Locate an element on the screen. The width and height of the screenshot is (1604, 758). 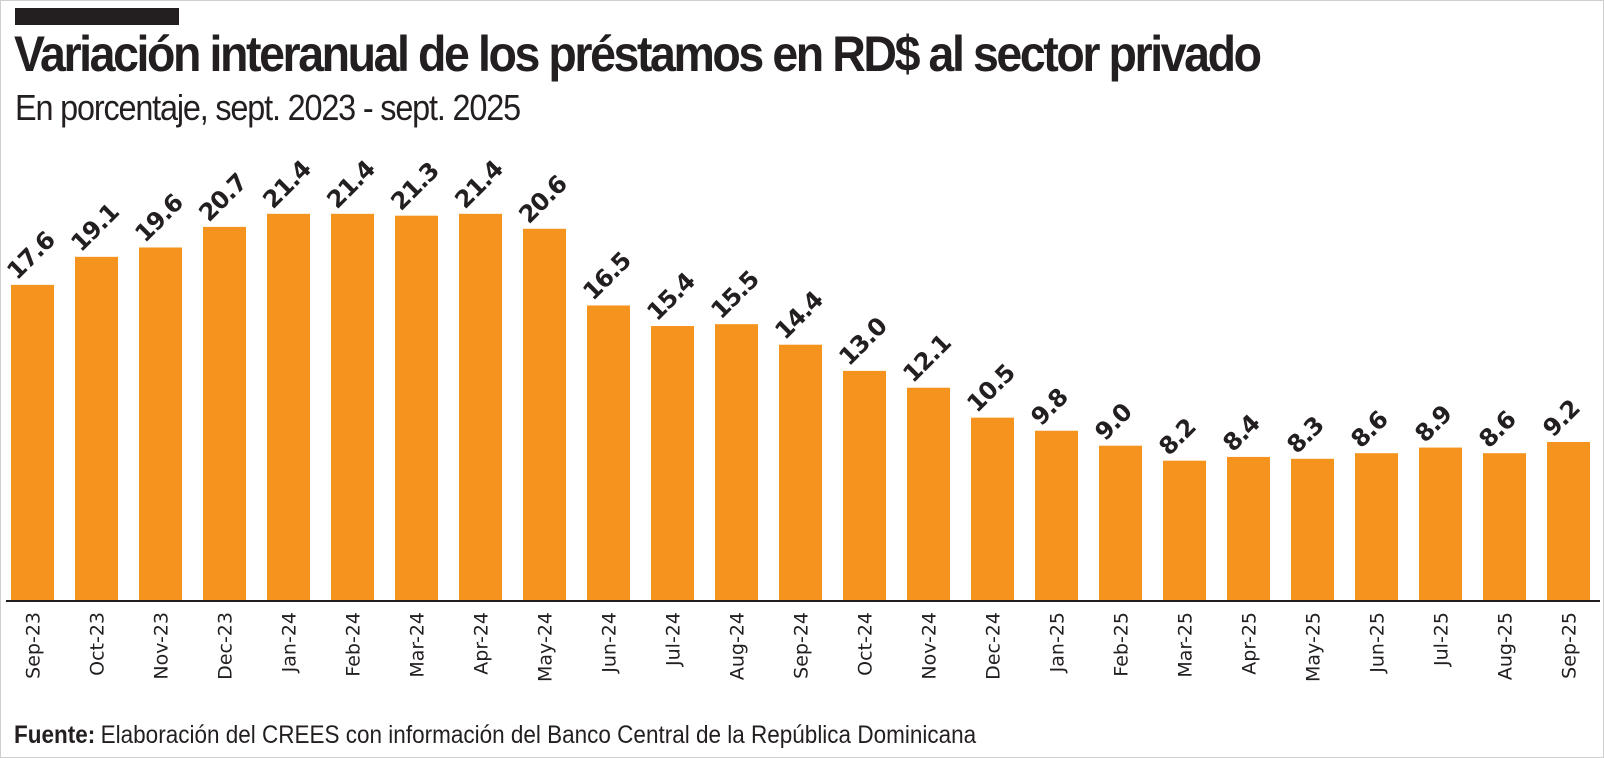
x-tick-label: Dec-23 is located at coordinates (226, 646).